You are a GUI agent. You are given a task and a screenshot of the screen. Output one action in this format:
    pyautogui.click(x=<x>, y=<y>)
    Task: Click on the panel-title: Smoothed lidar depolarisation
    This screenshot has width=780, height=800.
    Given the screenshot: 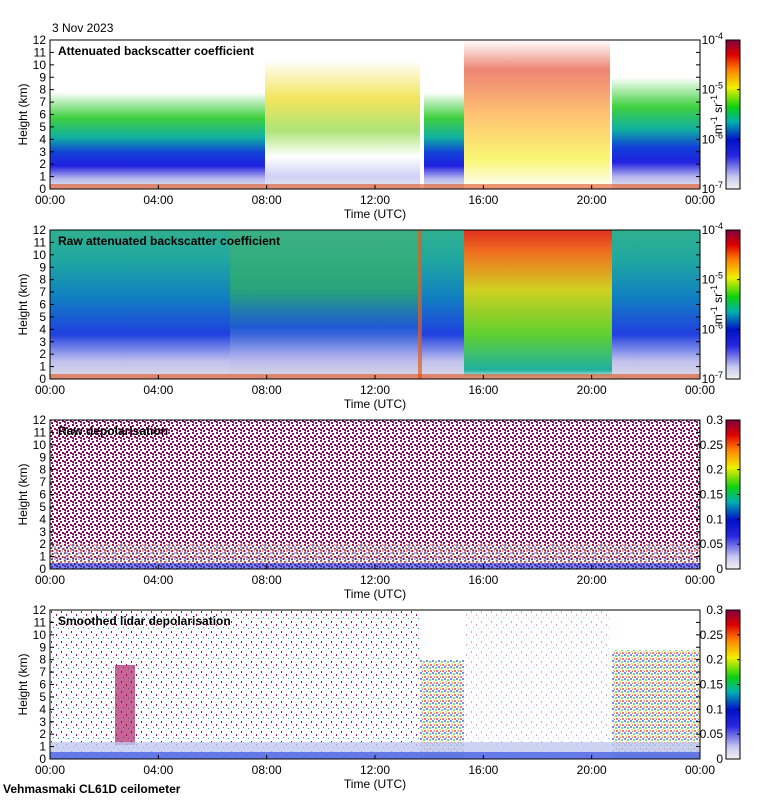 What is the action you would take?
    pyautogui.click(x=144, y=621)
    